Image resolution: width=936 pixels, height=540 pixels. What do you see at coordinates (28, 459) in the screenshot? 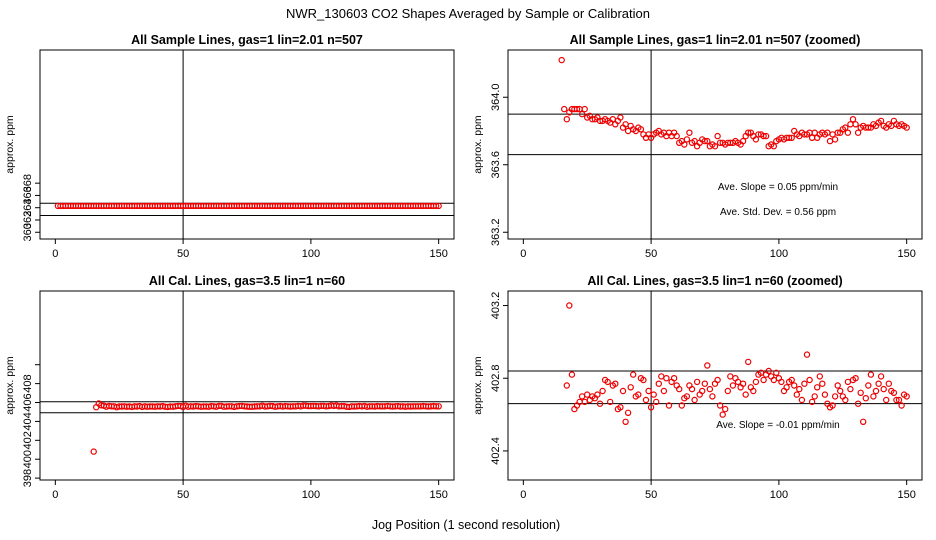
I see `y-tick-label: 400` at bounding box center [28, 459].